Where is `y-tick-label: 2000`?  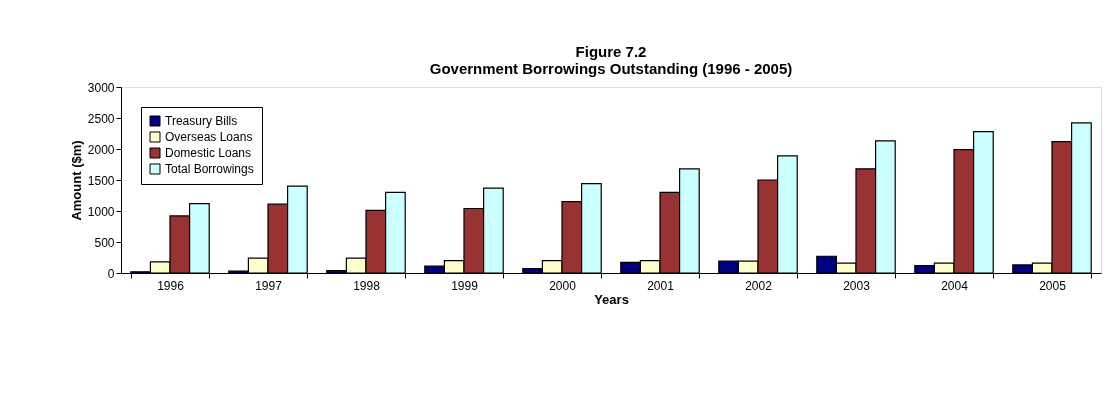 y-tick-label: 2000 is located at coordinates (101, 149).